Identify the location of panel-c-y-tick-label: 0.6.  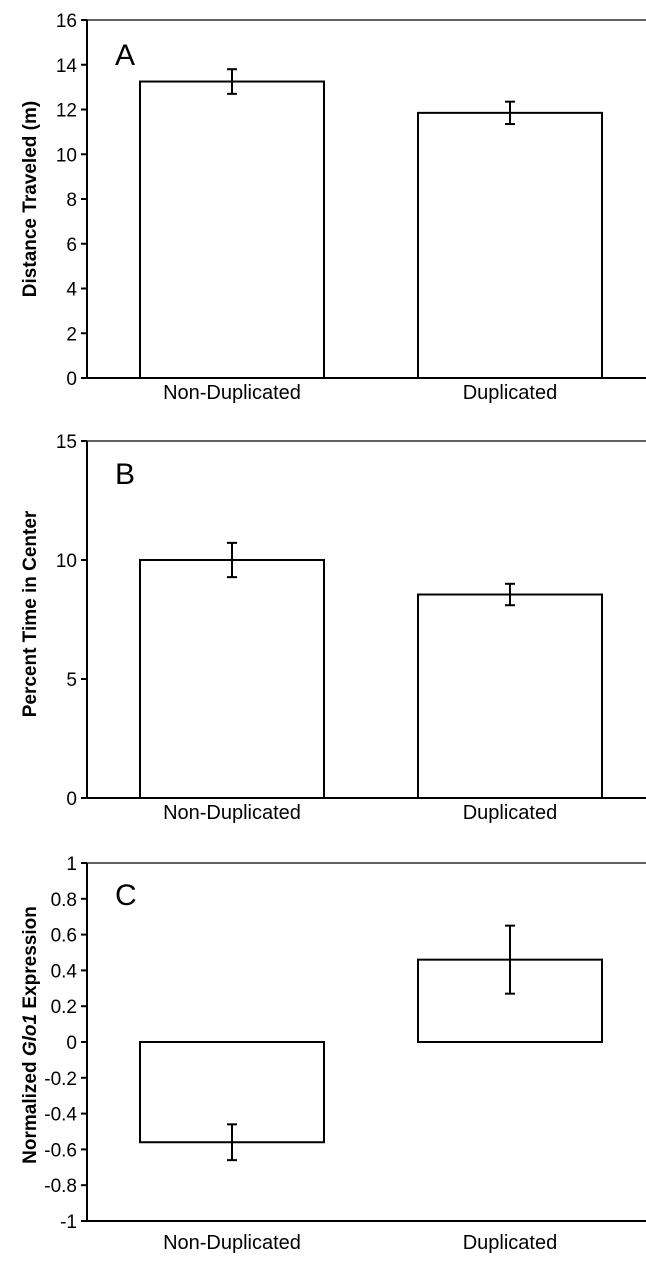
(64, 936).